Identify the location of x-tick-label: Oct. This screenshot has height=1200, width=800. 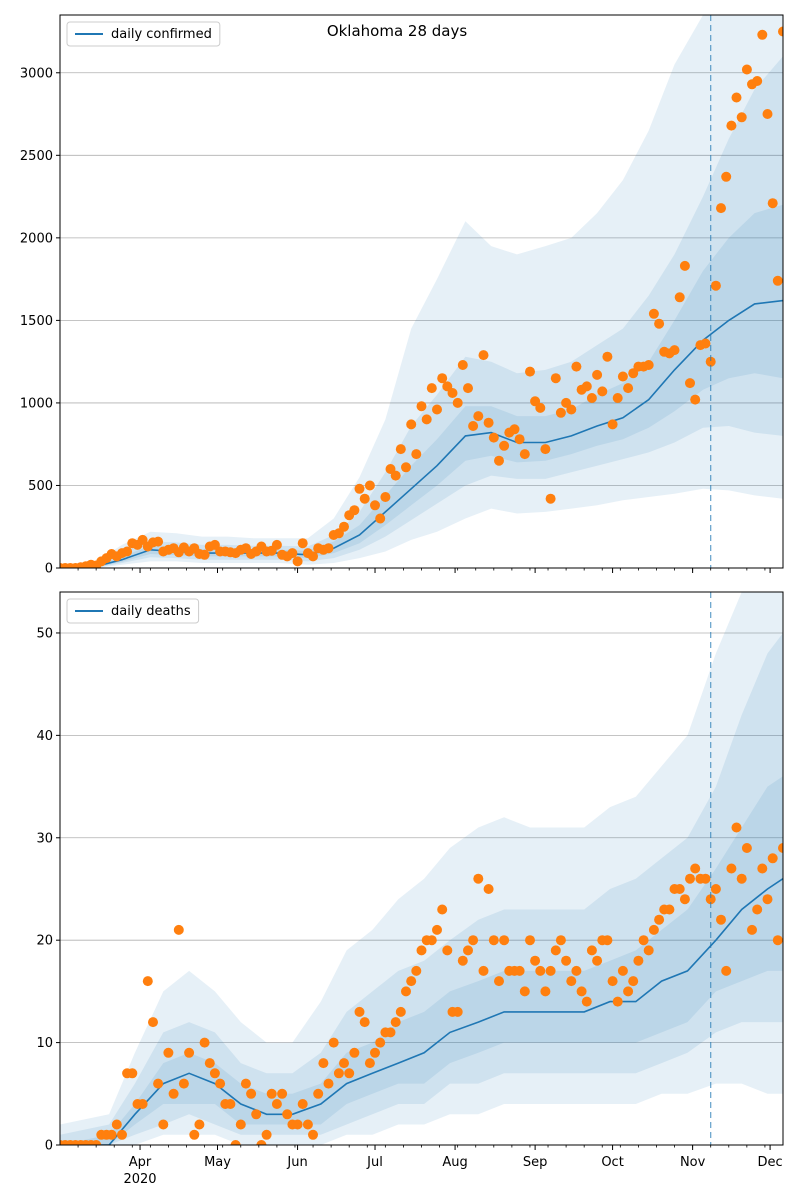
(612, 1162).